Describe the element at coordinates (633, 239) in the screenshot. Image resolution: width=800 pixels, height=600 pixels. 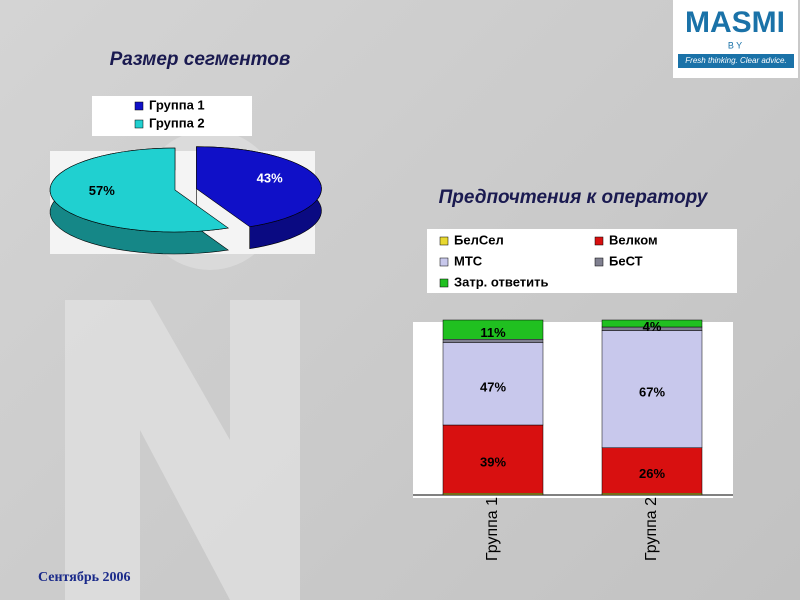
I see `legend-label: Велком` at that location.